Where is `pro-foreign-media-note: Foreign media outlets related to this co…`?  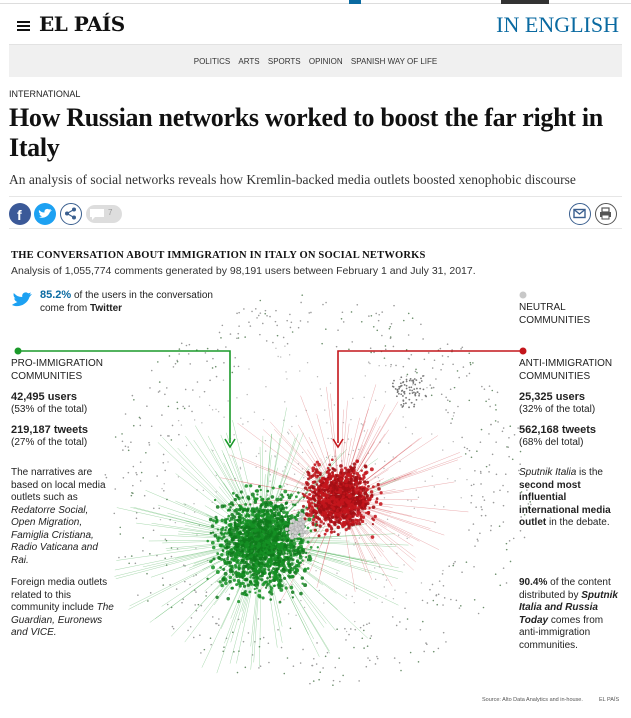
pro-foreign-media-note: Foreign media outlets related to this co… is located at coordinates (62, 607).